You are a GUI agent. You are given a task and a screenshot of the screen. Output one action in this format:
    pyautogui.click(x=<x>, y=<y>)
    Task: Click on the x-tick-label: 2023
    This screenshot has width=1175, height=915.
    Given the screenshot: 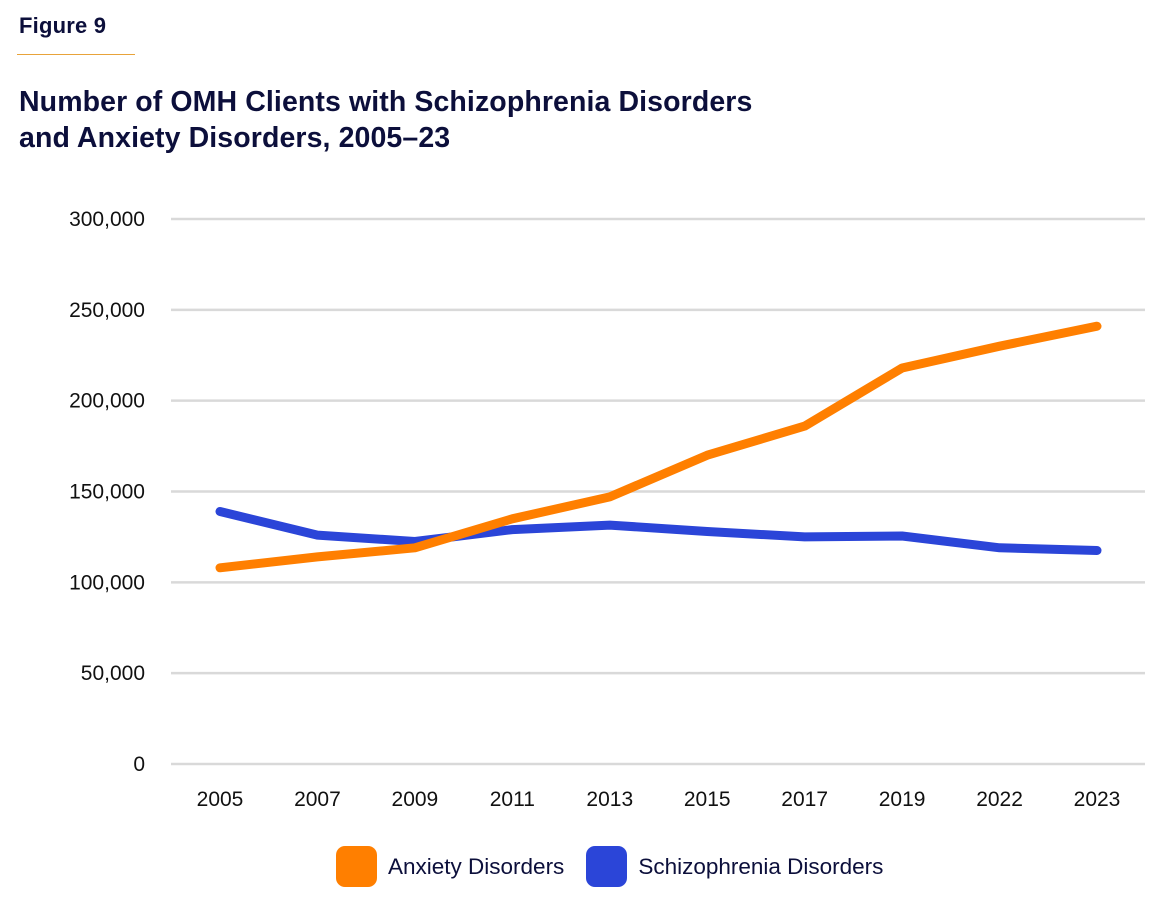 What is the action you would take?
    pyautogui.click(x=1097, y=799)
    